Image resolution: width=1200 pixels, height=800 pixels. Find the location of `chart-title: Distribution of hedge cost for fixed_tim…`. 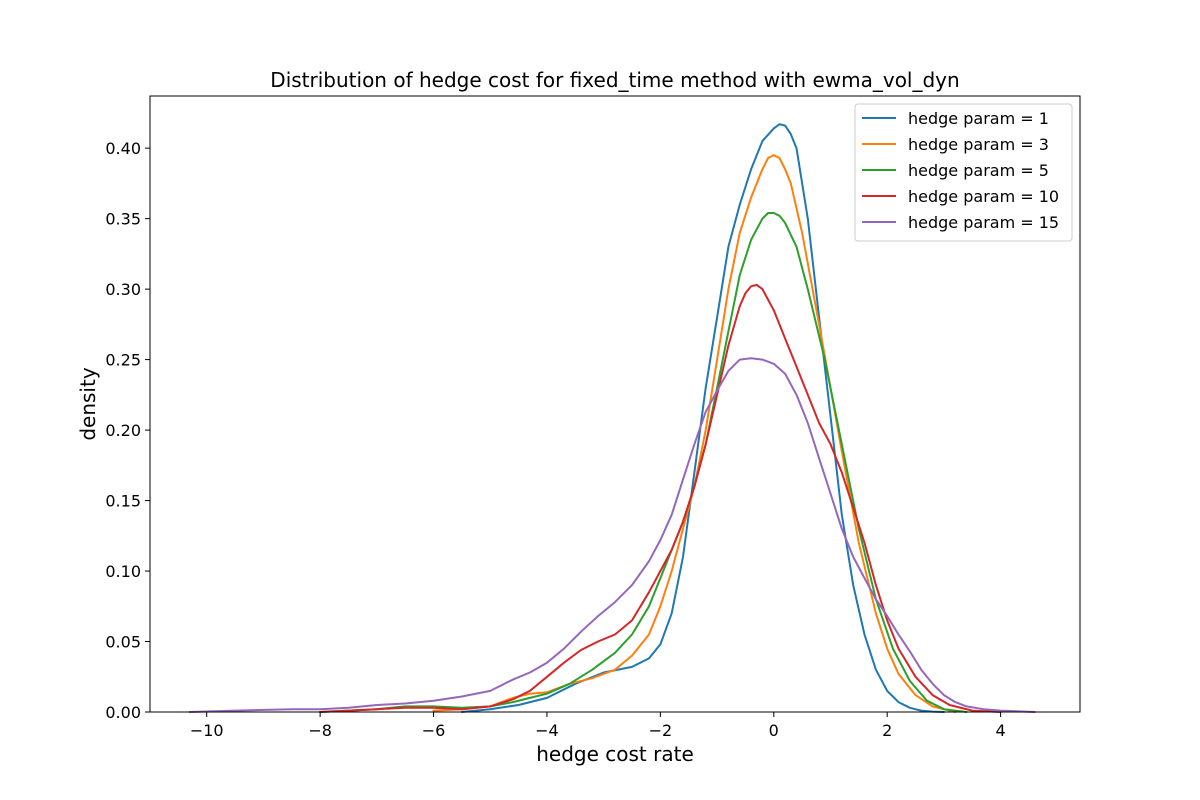

chart-title: Distribution of hedge cost for fixed_tim… is located at coordinates (614, 80).